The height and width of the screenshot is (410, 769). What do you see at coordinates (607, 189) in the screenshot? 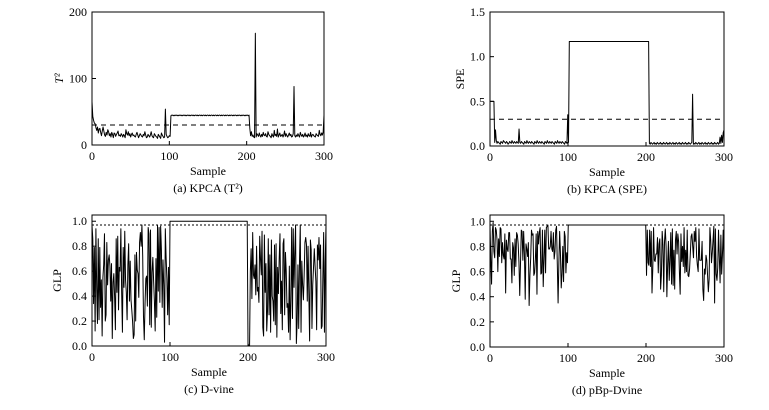
I see `panel-caption: (b) KPCA (SPE)` at bounding box center [607, 189].